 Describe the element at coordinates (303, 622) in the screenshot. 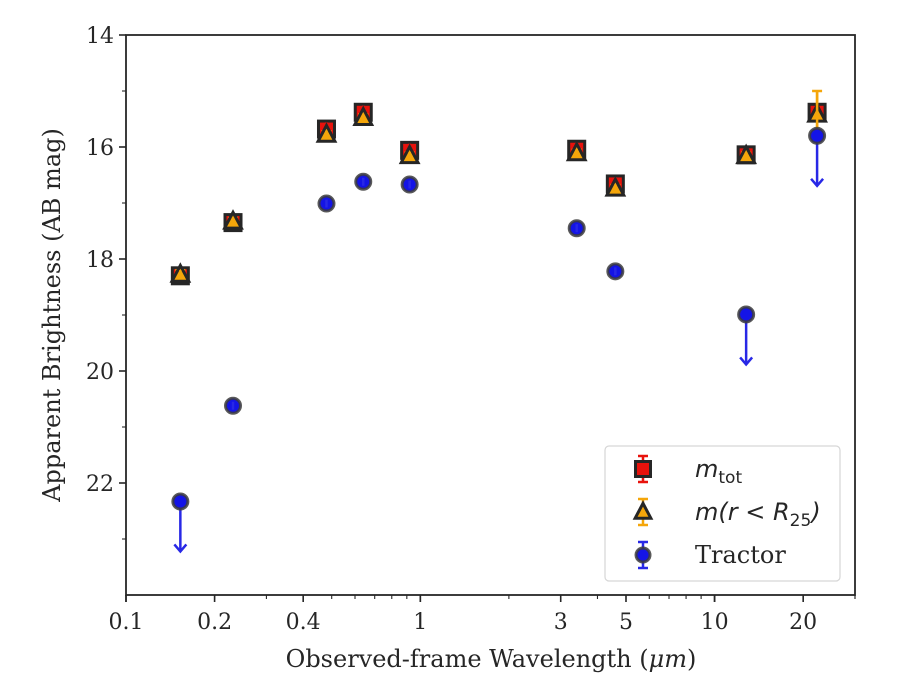

I see `x-tick-label: 0.4` at that location.